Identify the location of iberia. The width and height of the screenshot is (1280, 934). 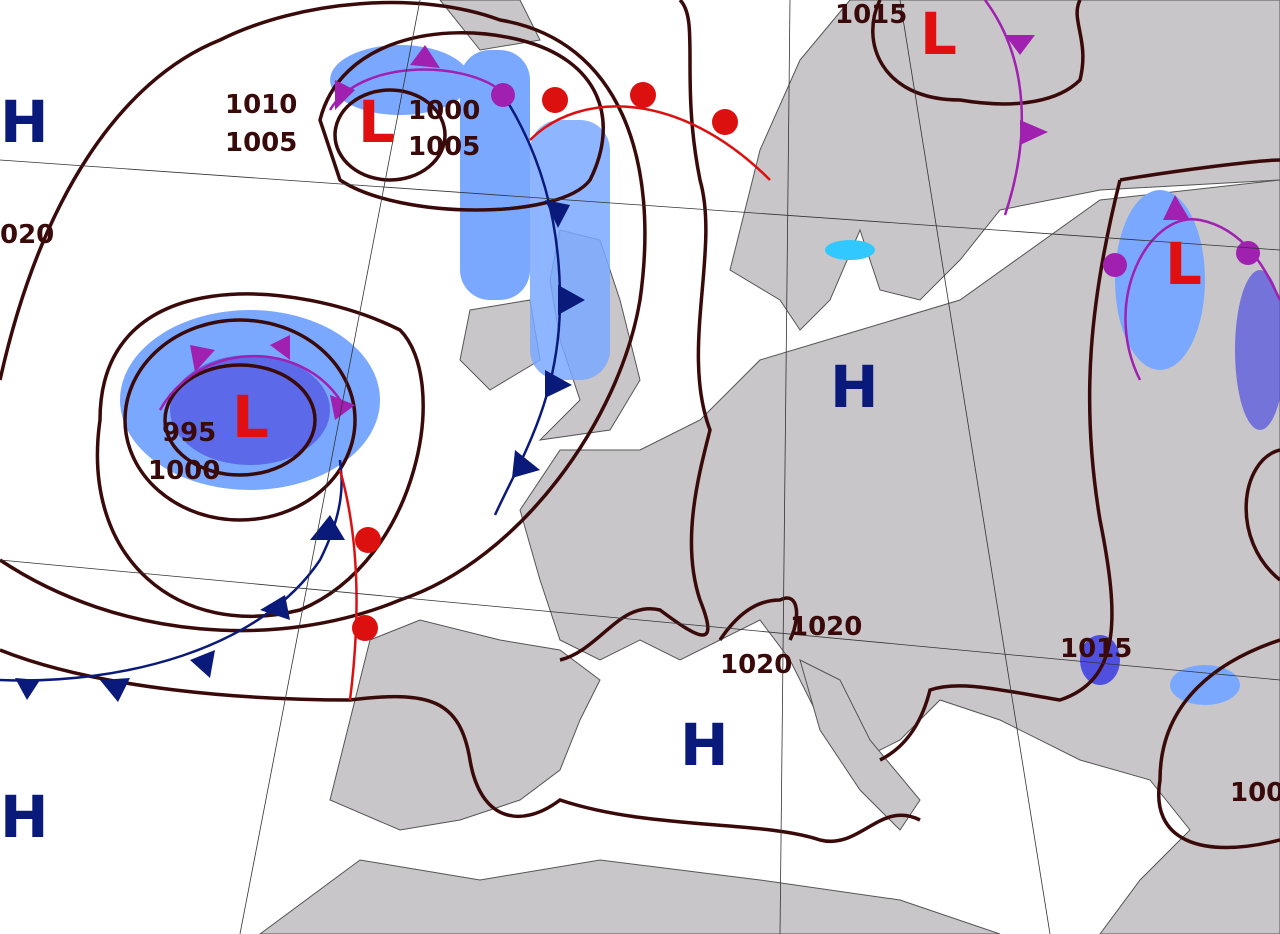
(465, 725).